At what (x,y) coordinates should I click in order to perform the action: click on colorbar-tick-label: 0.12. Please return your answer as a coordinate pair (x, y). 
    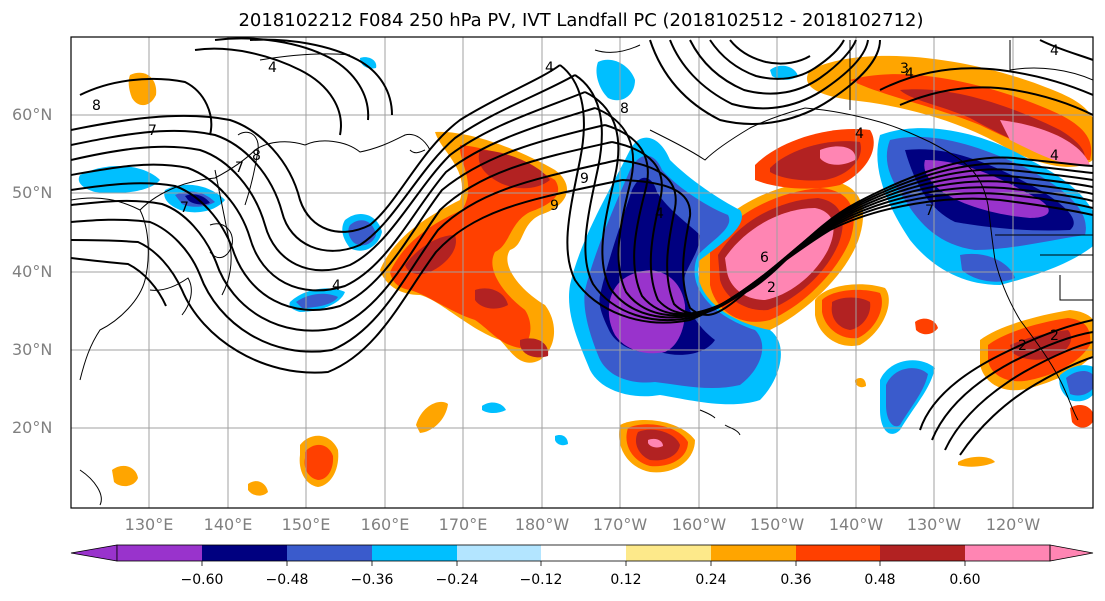
    Looking at the image, I should click on (626, 580).